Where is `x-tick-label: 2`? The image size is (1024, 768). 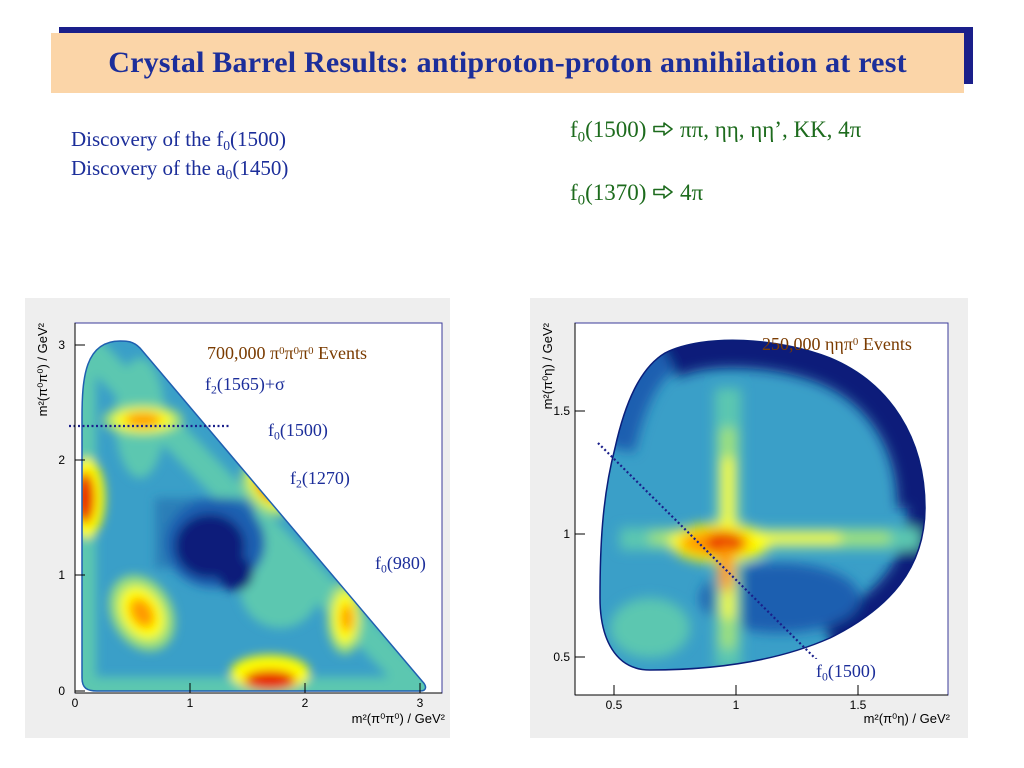 x-tick-label: 2 is located at coordinates (305, 703).